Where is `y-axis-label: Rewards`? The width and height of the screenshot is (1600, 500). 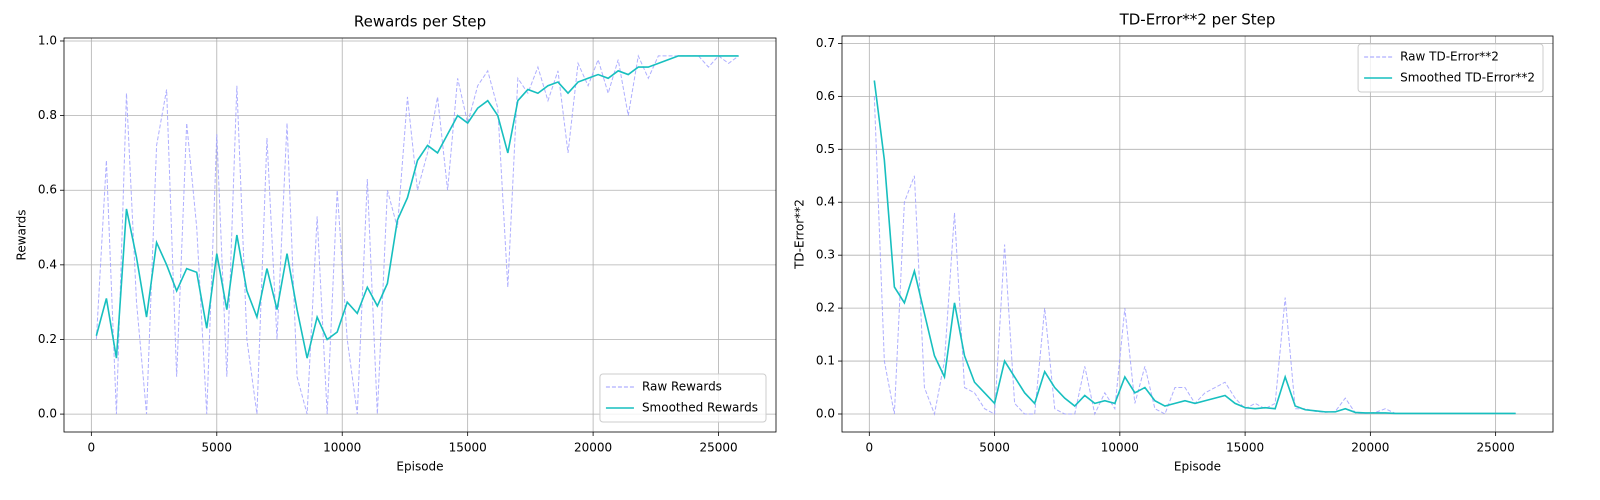
y-axis-label: Rewards is located at coordinates (22, 235).